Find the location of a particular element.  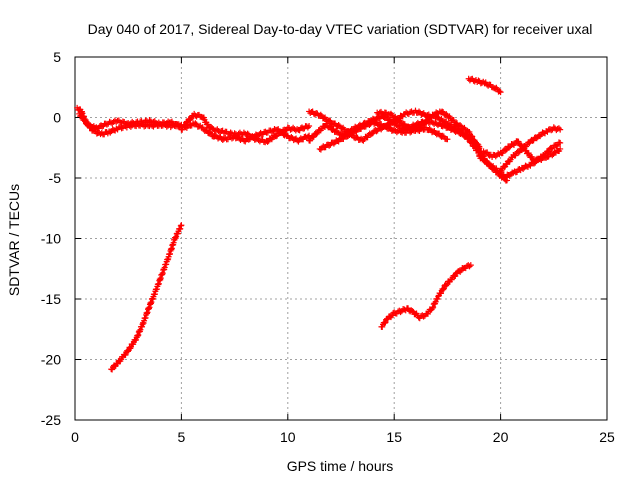

series-track-n is located at coordinates (426, 296).